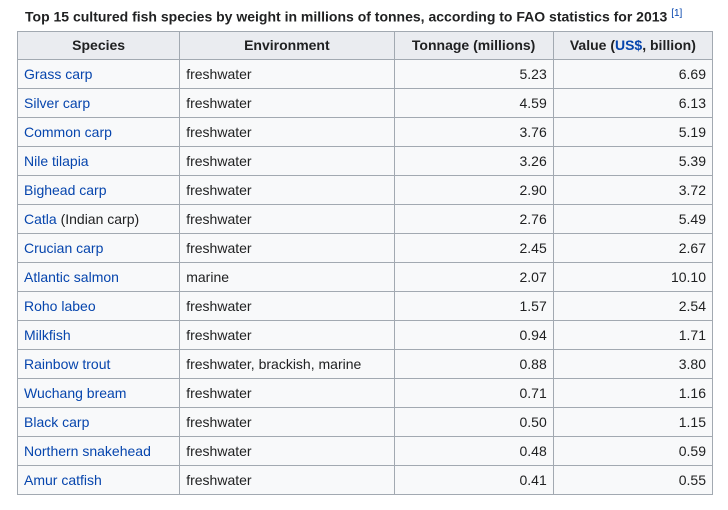 This screenshot has height=510, width=728. Describe the element at coordinates (633, 334) in the screenshot. I see `value-cell: 1.71` at that location.